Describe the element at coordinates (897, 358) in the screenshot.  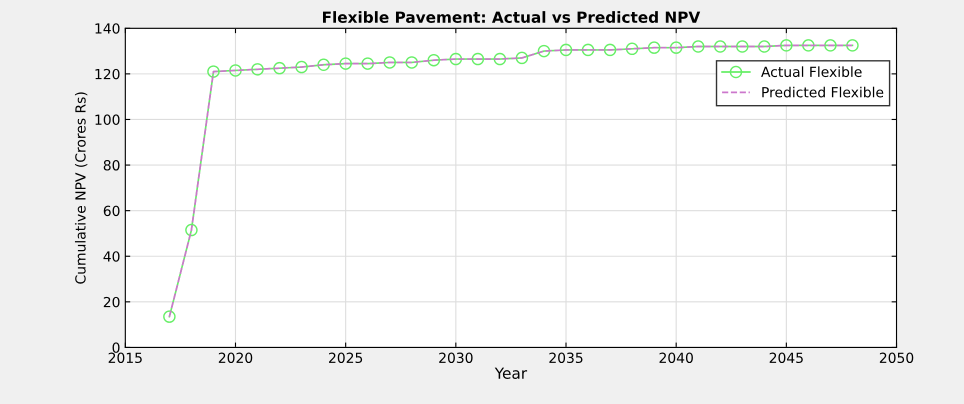
I see `x-tick-label: 2050` at that location.